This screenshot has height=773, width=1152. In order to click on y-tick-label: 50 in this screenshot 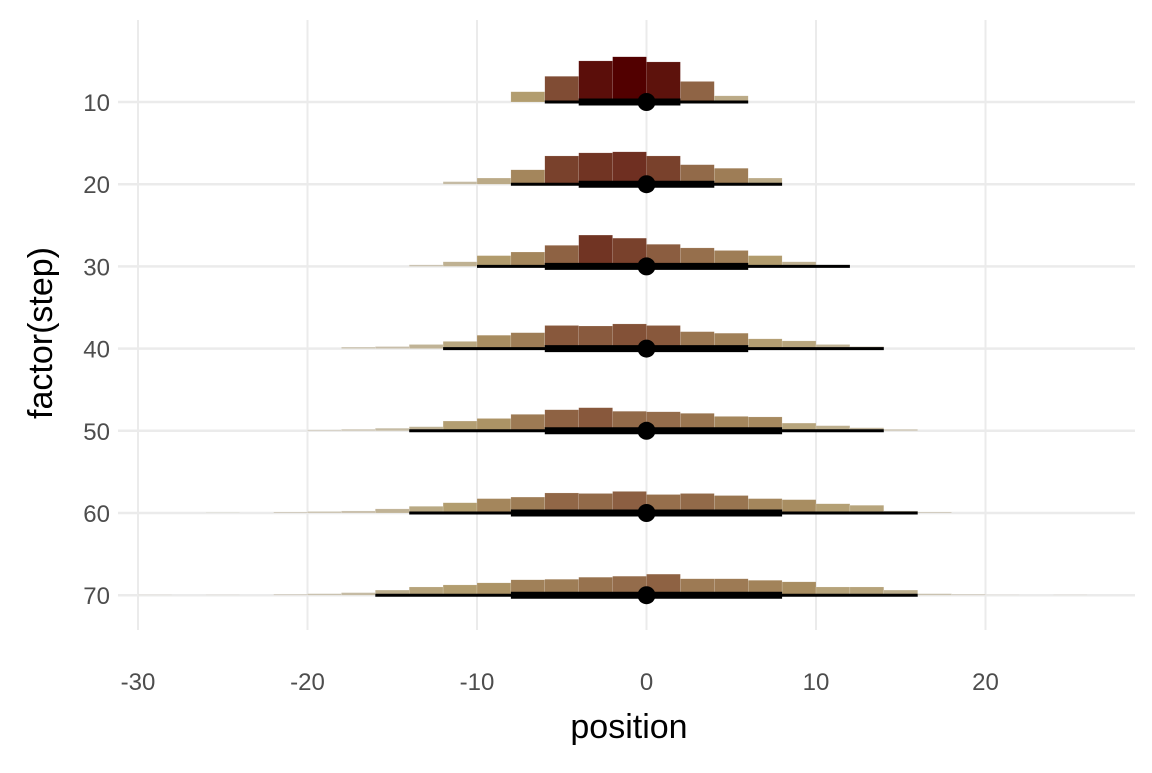, I will do `click(96, 432)`.